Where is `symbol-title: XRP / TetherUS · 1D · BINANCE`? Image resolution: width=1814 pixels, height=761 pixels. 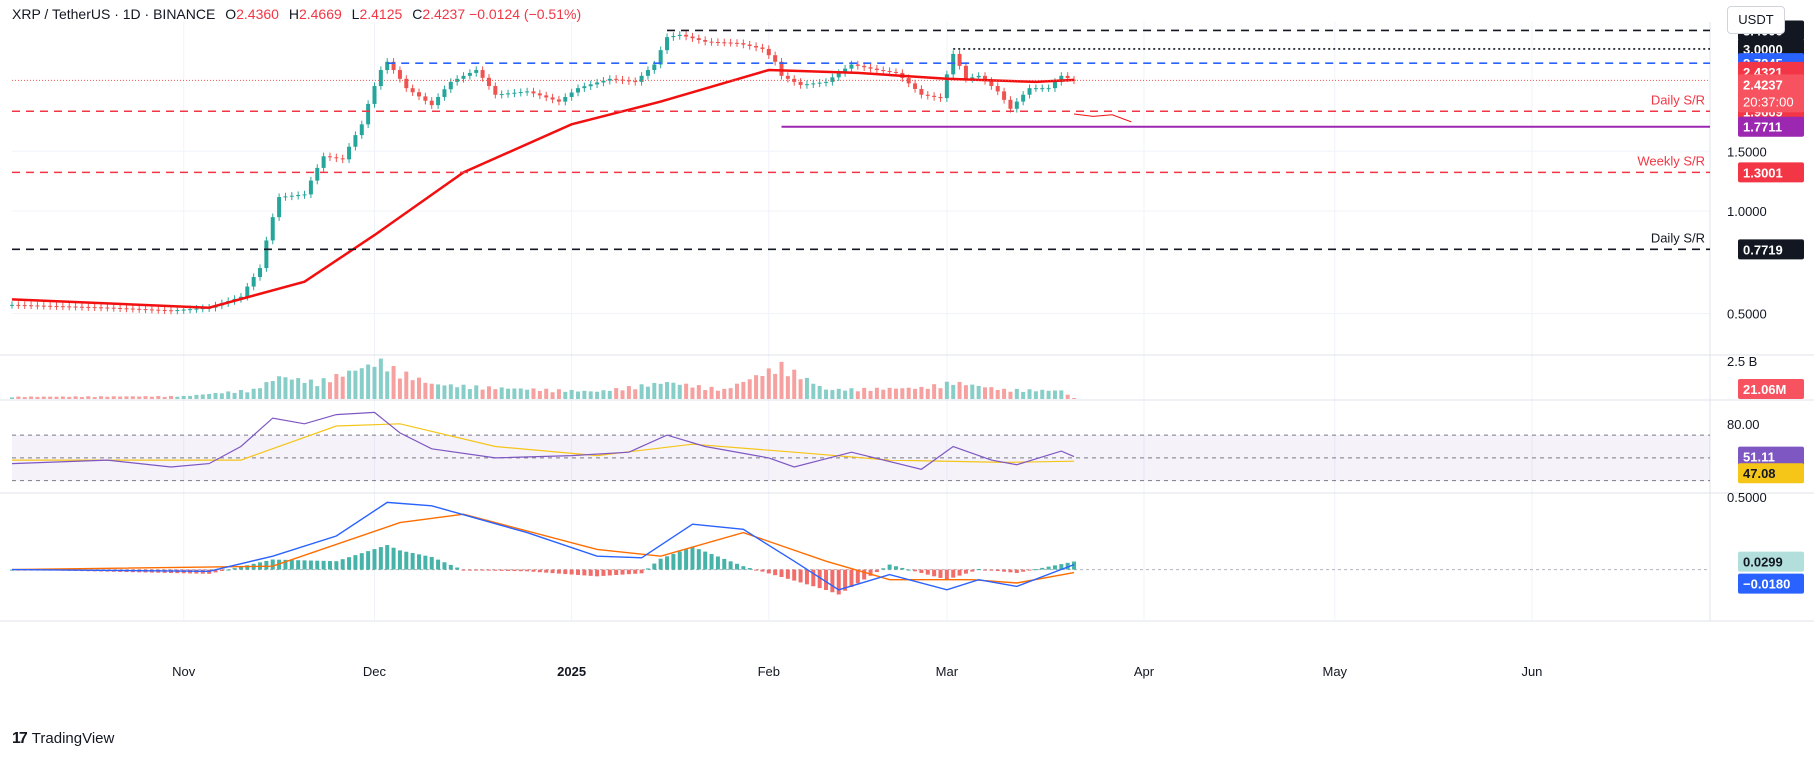 symbol-title: XRP / TetherUS · 1D · BINANCE is located at coordinates (114, 14).